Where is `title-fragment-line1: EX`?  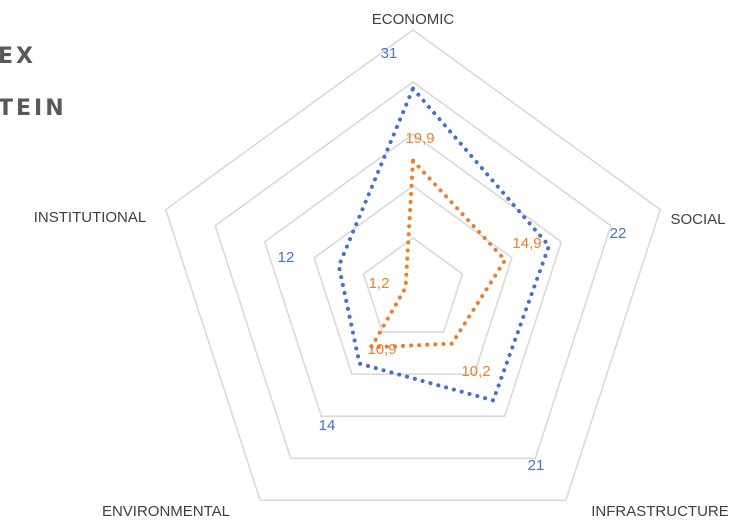
title-fragment-line1: EX is located at coordinates (18, 56).